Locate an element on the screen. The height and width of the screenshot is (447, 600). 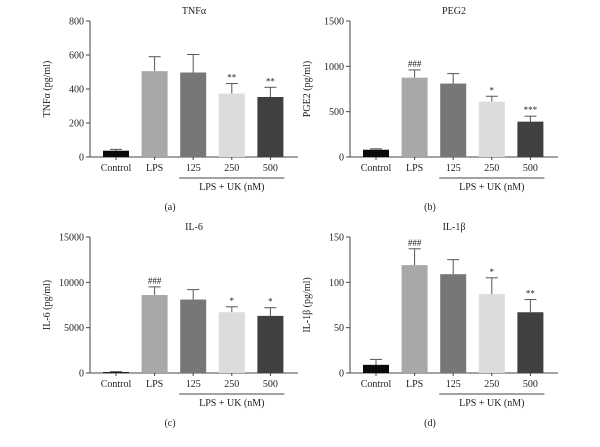
y-axis-label: PGE2 (pg/ml) is located at coordinates (307, 89).